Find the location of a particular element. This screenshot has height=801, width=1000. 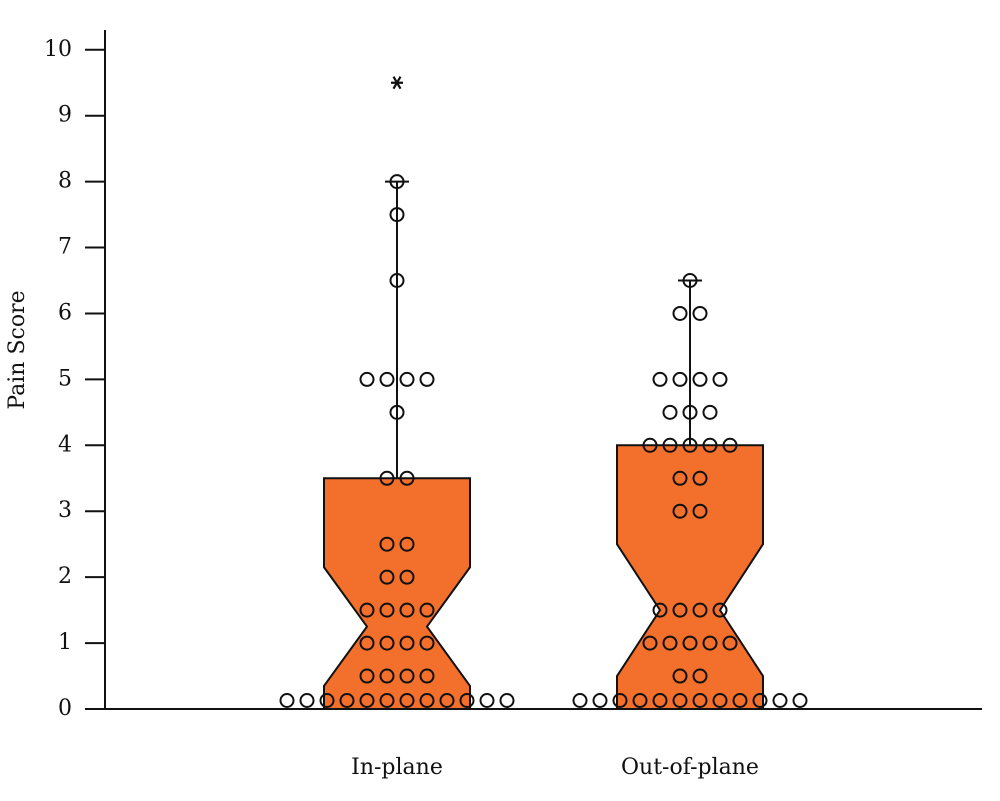

y-tick-label: 7 is located at coordinates (65, 247).